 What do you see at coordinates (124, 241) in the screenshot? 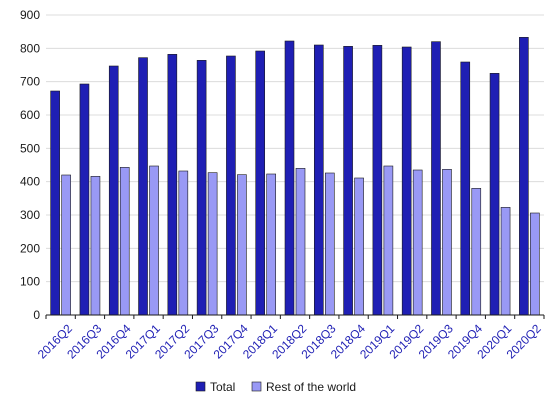
I see `bar-rest-of-world-2016Q4` at bounding box center [124, 241].